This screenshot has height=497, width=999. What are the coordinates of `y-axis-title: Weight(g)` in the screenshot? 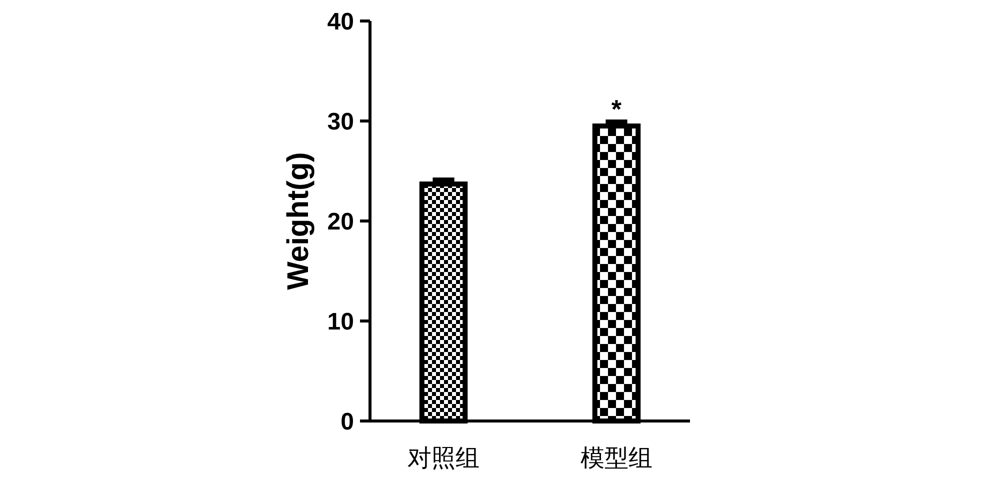 It's located at (298, 221).